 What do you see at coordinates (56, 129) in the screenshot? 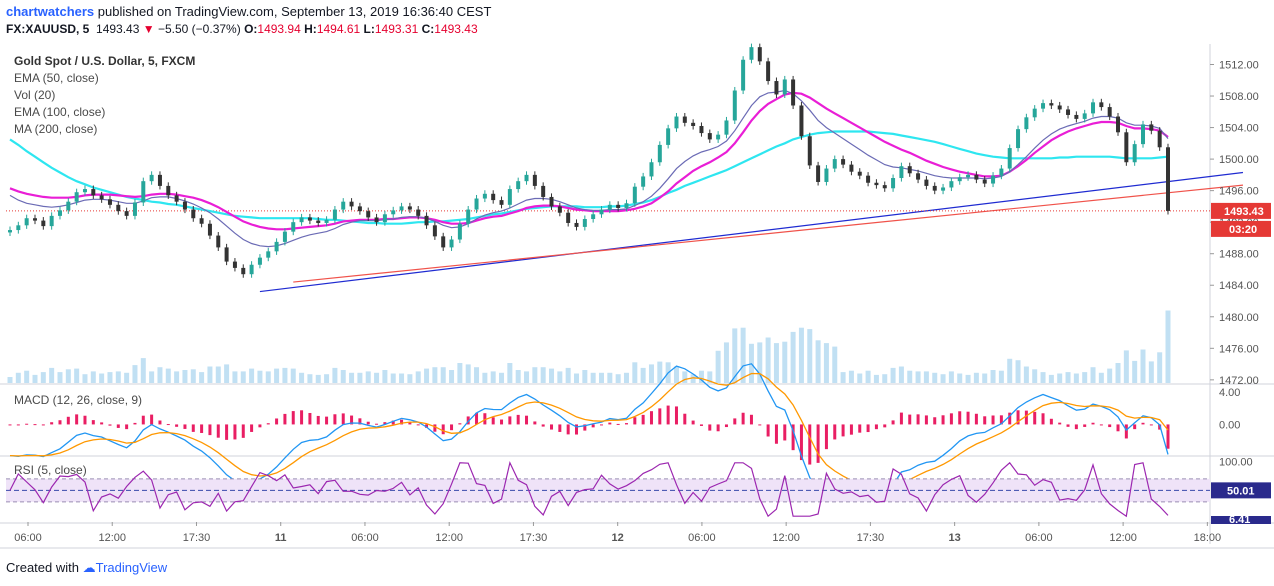
I see `legend-ma200: MA (200, close)` at bounding box center [56, 129].